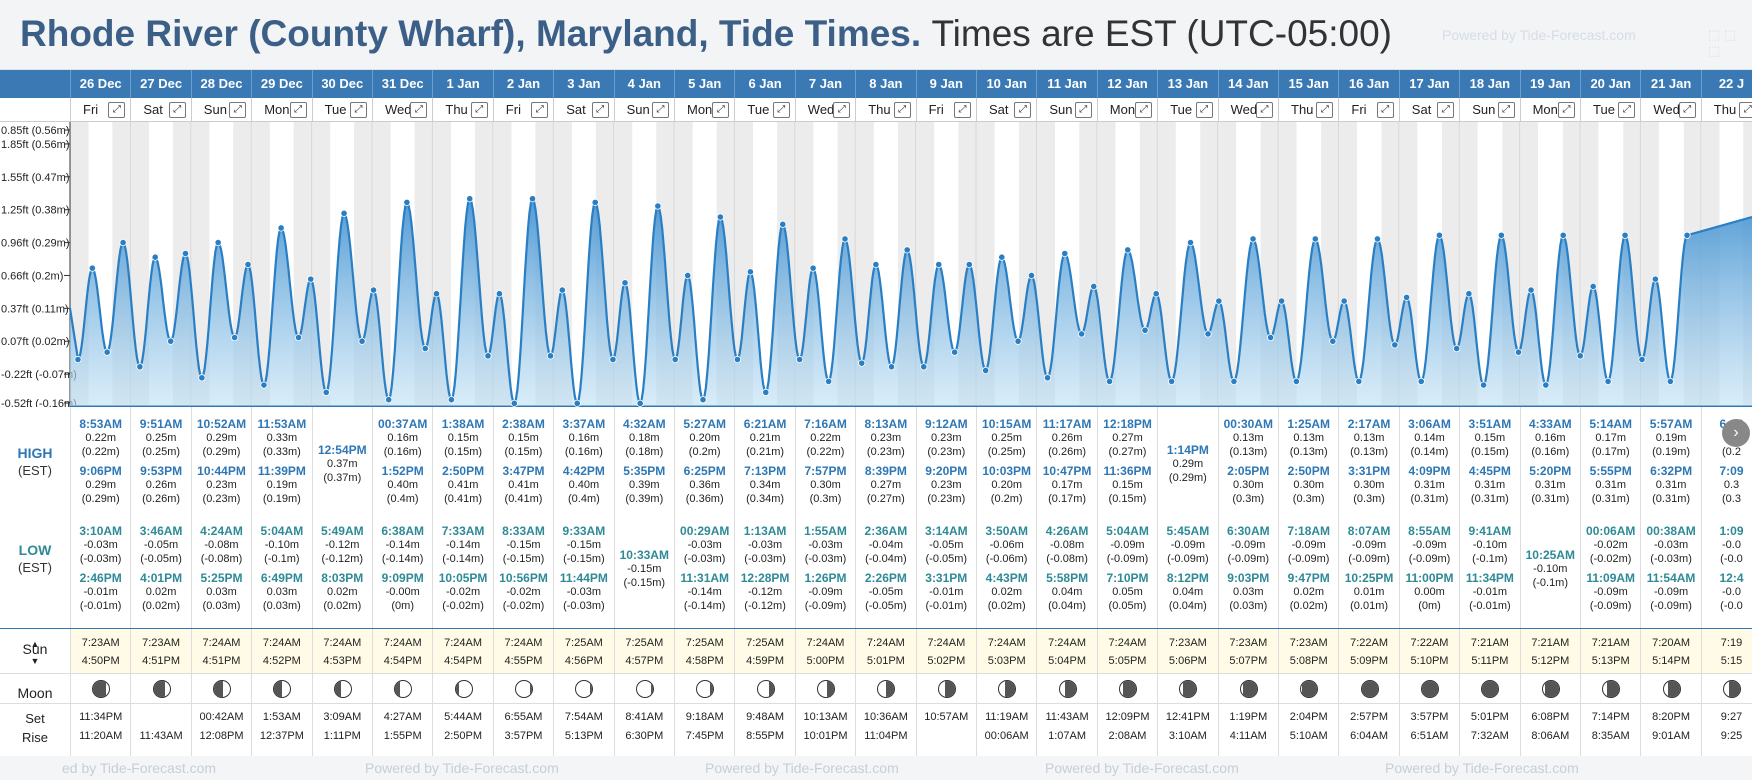 The image size is (1752, 780). What do you see at coordinates (335, 109) in the screenshot?
I see `weekday-text: Tue` at bounding box center [335, 109].